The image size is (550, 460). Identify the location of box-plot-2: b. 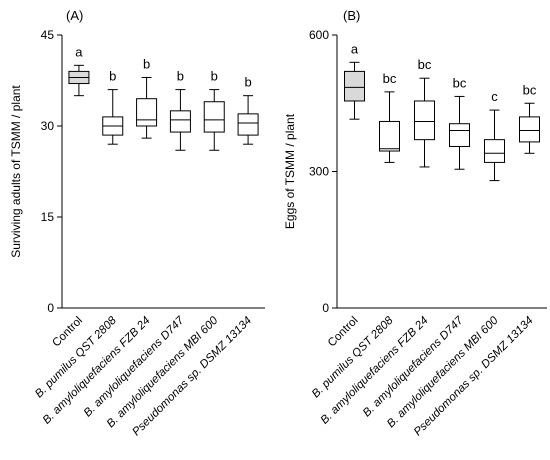
(147, 97).